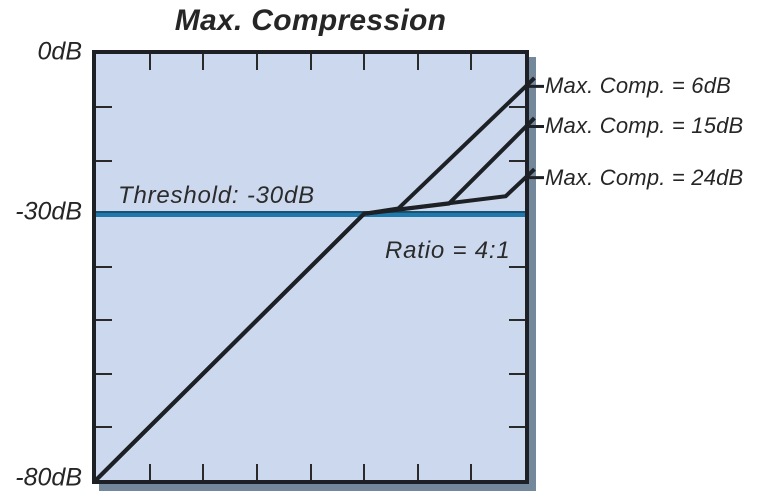 This screenshot has height=498, width=760. What do you see at coordinates (638, 86) in the screenshot?
I see `max-comp-6db-label: Max. Comp. = 6dB` at bounding box center [638, 86].